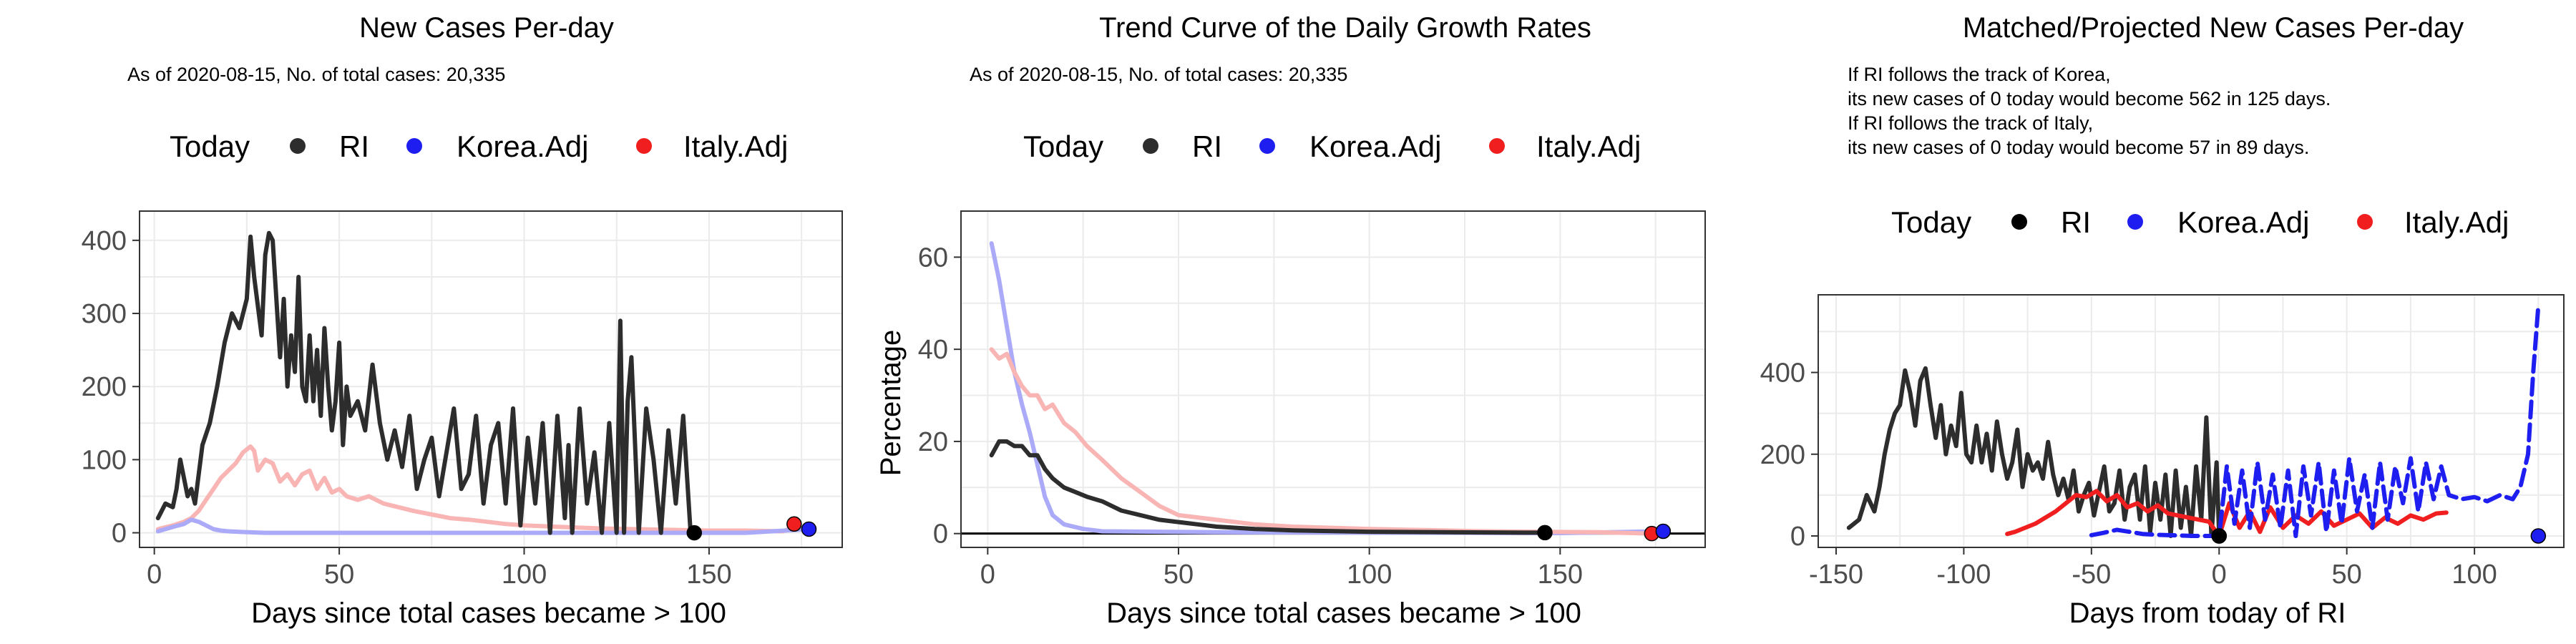 This screenshot has width=2576, height=644. I want to click on chart-subtitle-line: If RI follows the track of Korea,, so click(1979, 74).